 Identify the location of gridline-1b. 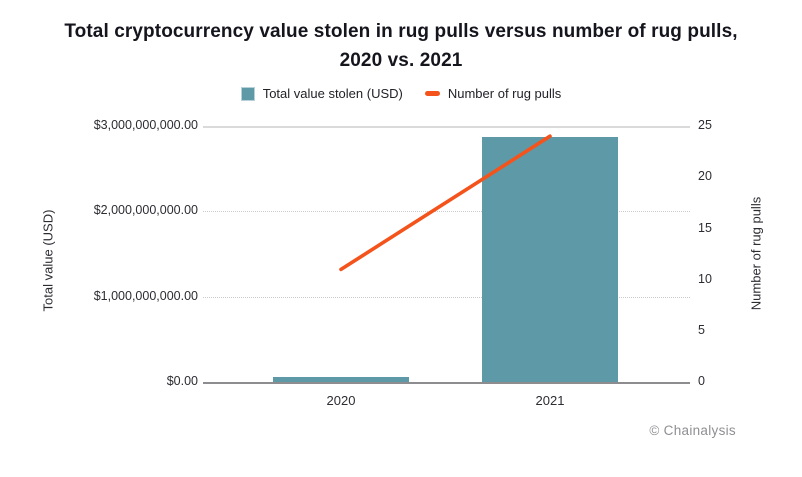
(446, 297).